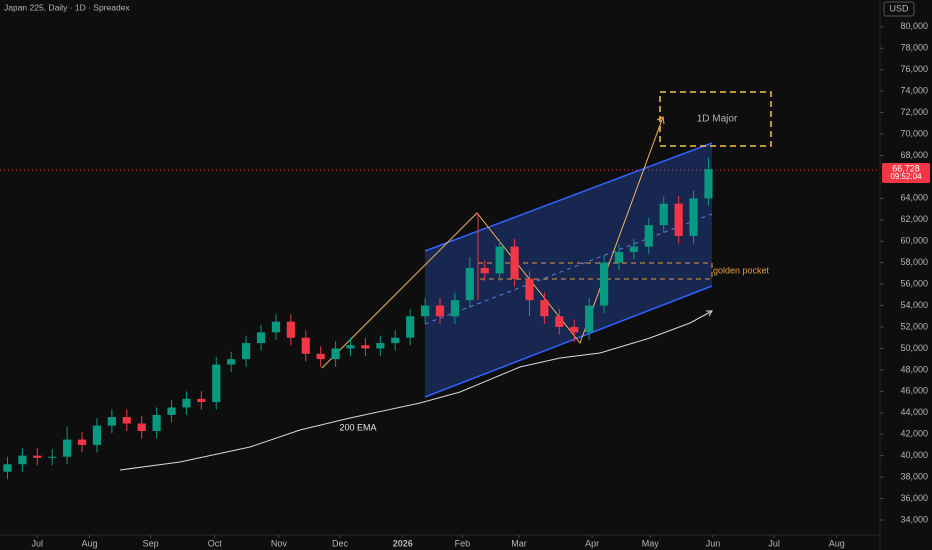 The width and height of the screenshot is (932, 550). What do you see at coordinates (914, 26) in the screenshot?
I see `y-tick-label: 80,000` at bounding box center [914, 26].